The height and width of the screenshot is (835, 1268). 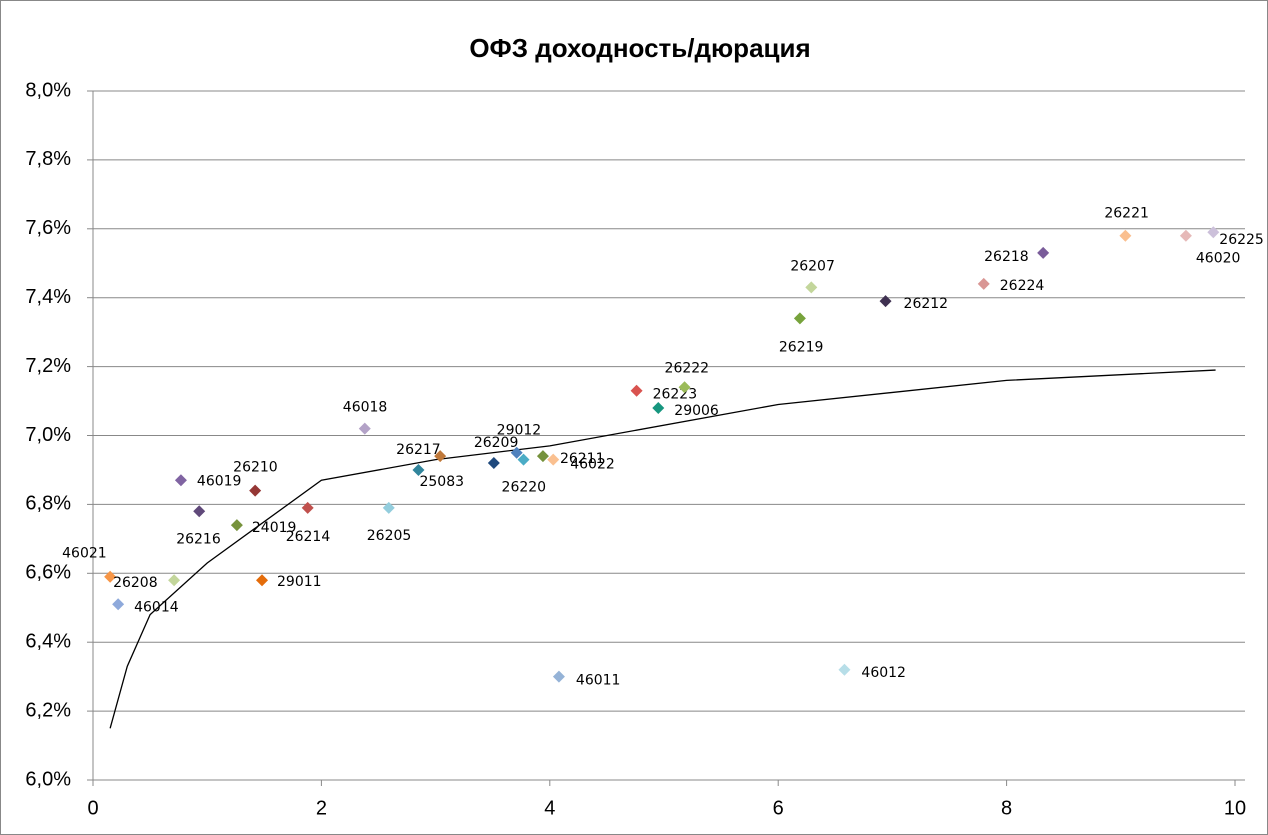 What do you see at coordinates (48, 159) in the screenshot?
I see `y-tick-label: 7,8%` at bounding box center [48, 159].